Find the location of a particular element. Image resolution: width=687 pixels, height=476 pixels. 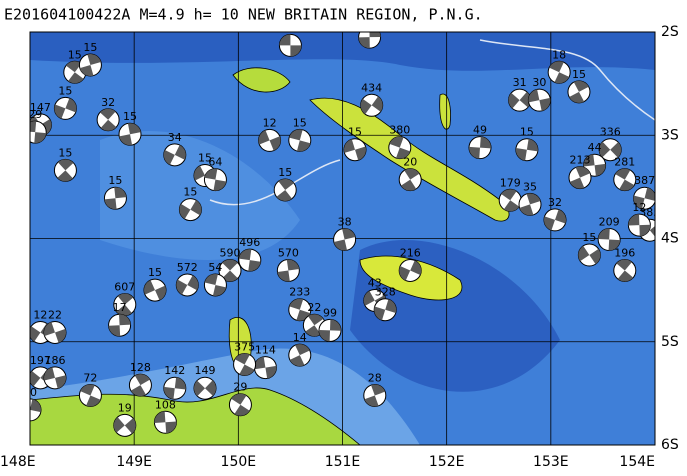

depth-label: 336 is located at coordinates (610, 132).